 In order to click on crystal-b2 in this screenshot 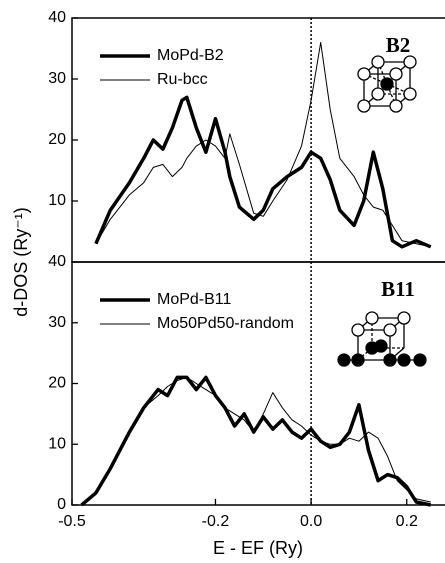, I will do `click(387, 84)`.